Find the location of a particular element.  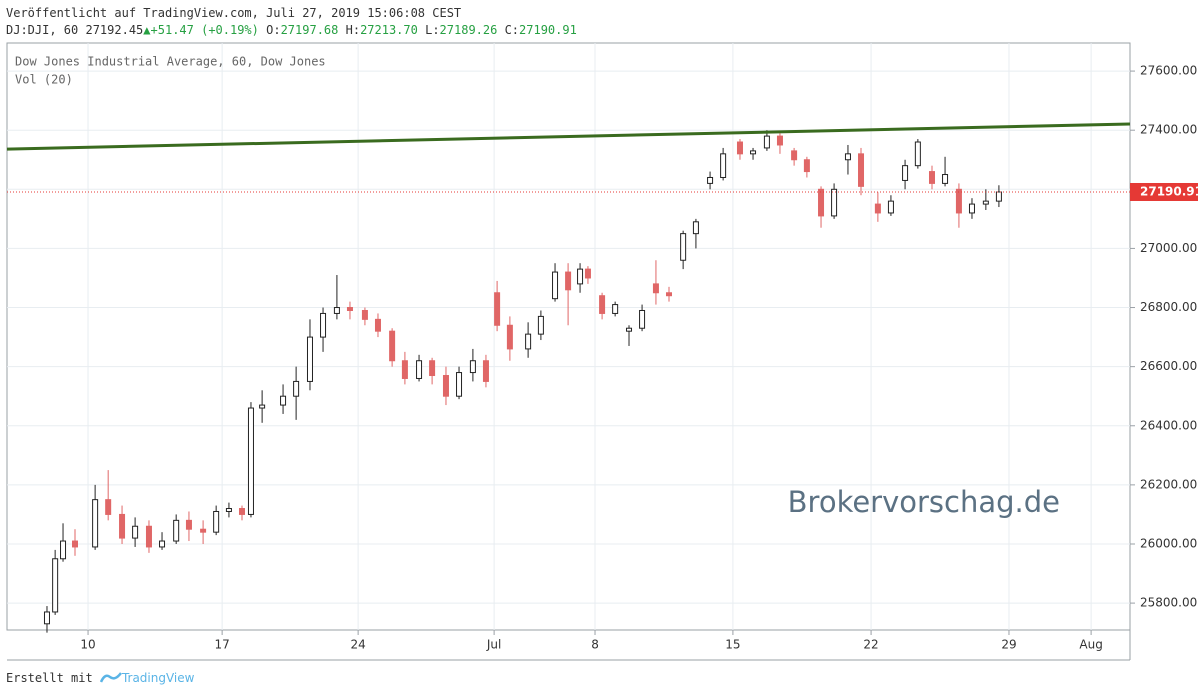

up-arrow: ▲ is located at coordinates (147, 30).